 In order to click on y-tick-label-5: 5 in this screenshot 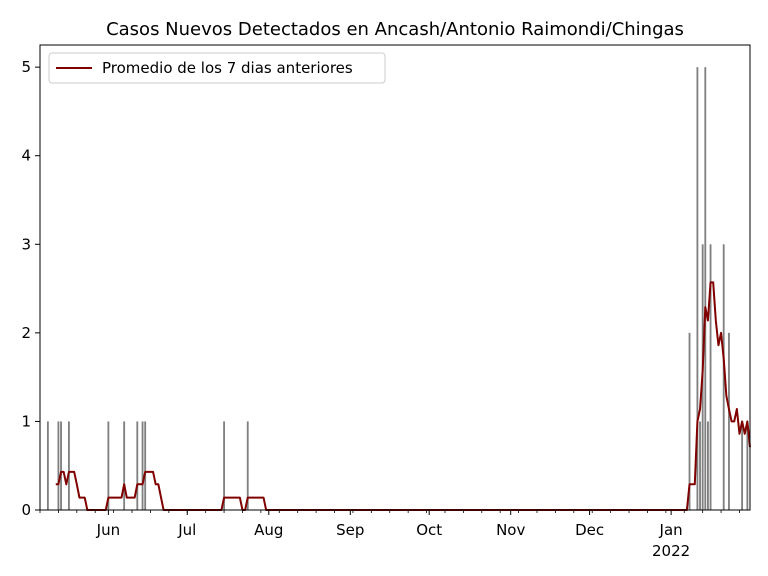, I will do `click(26, 67)`.